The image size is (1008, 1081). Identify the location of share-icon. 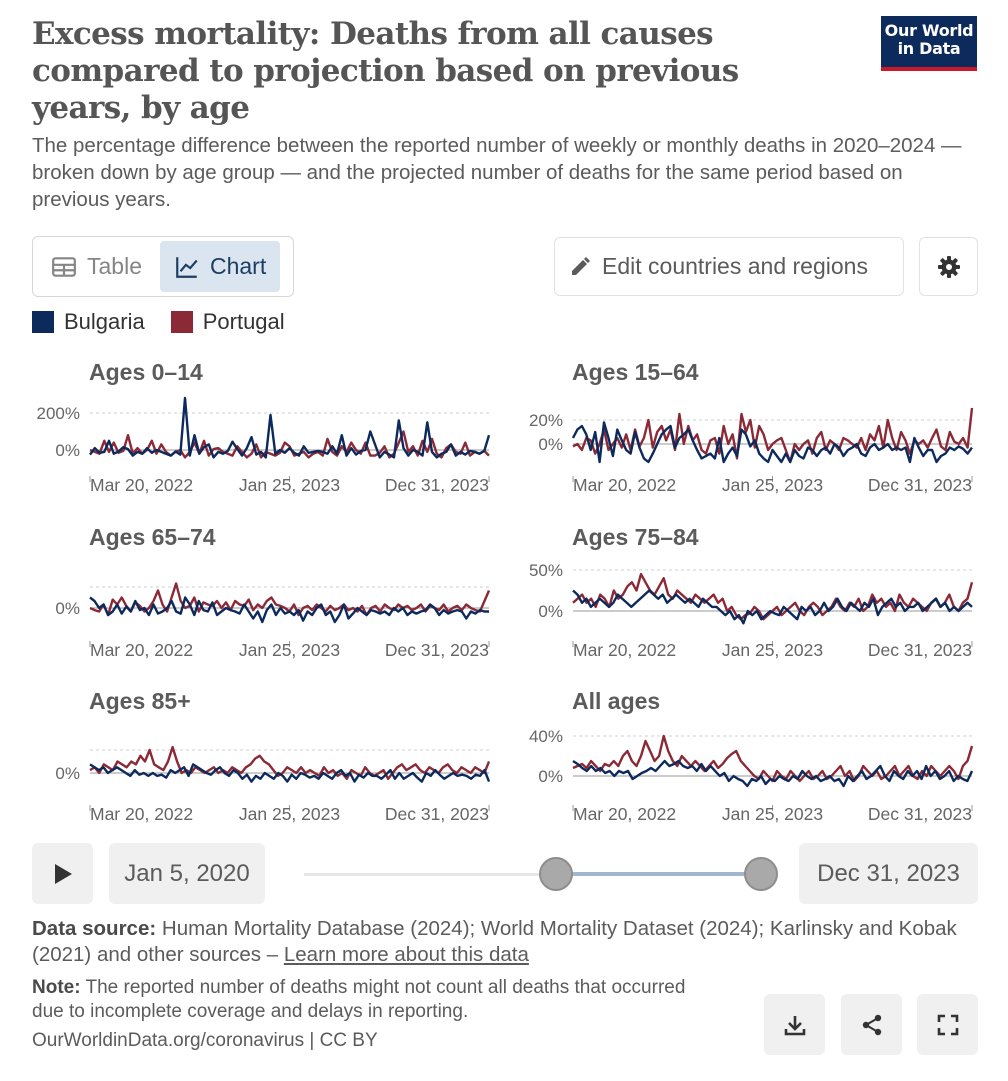
(871, 1024).